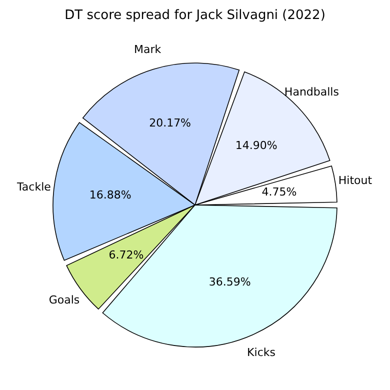 Image resolution: width=390 pixels, height=390 pixels. What do you see at coordinates (229, 282) in the screenshot?
I see `data-label: 36.59%` at bounding box center [229, 282].